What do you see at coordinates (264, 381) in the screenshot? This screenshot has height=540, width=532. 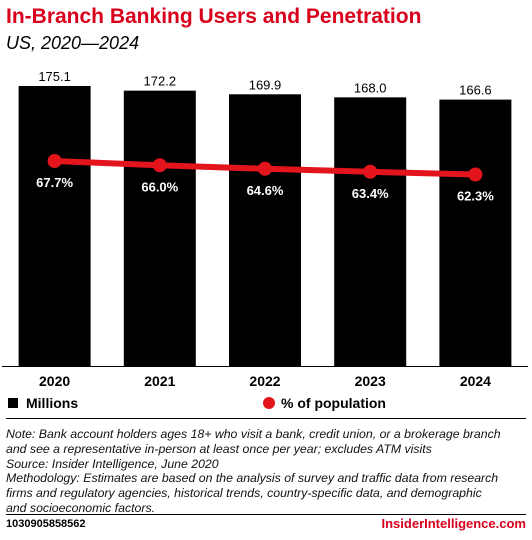 I see `x-tick-label-2022: 2022` at bounding box center [264, 381].